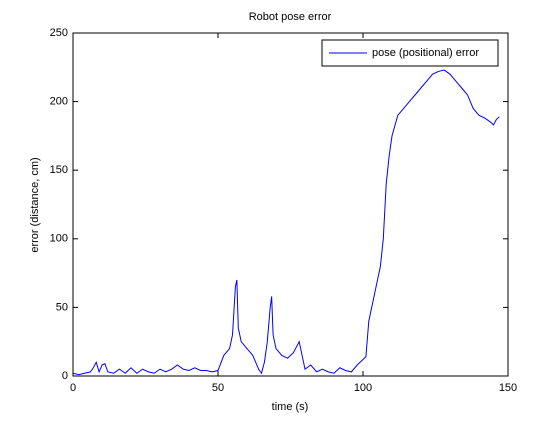 Image resolution: width=560 pixels, height=421 pixels. What do you see at coordinates (363, 388) in the screenshot?
I see `x-tick-label: 100` at bounding box center [363, 388].